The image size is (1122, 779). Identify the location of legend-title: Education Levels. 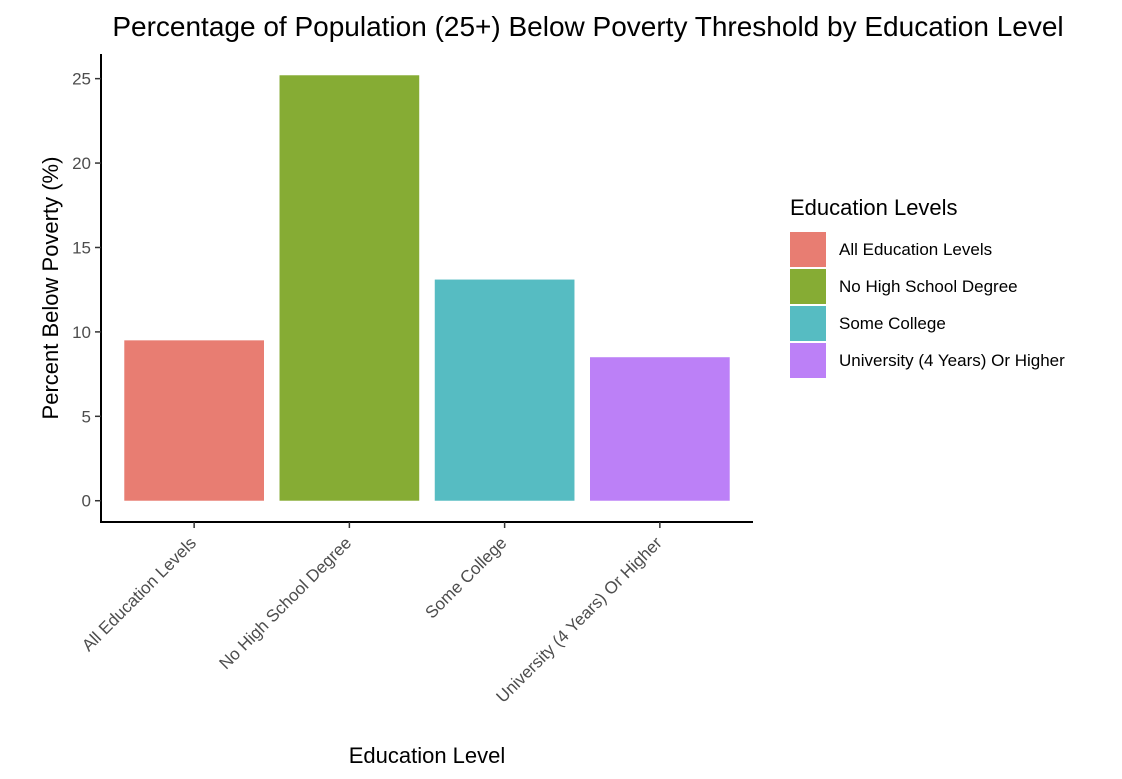
(874, 207).